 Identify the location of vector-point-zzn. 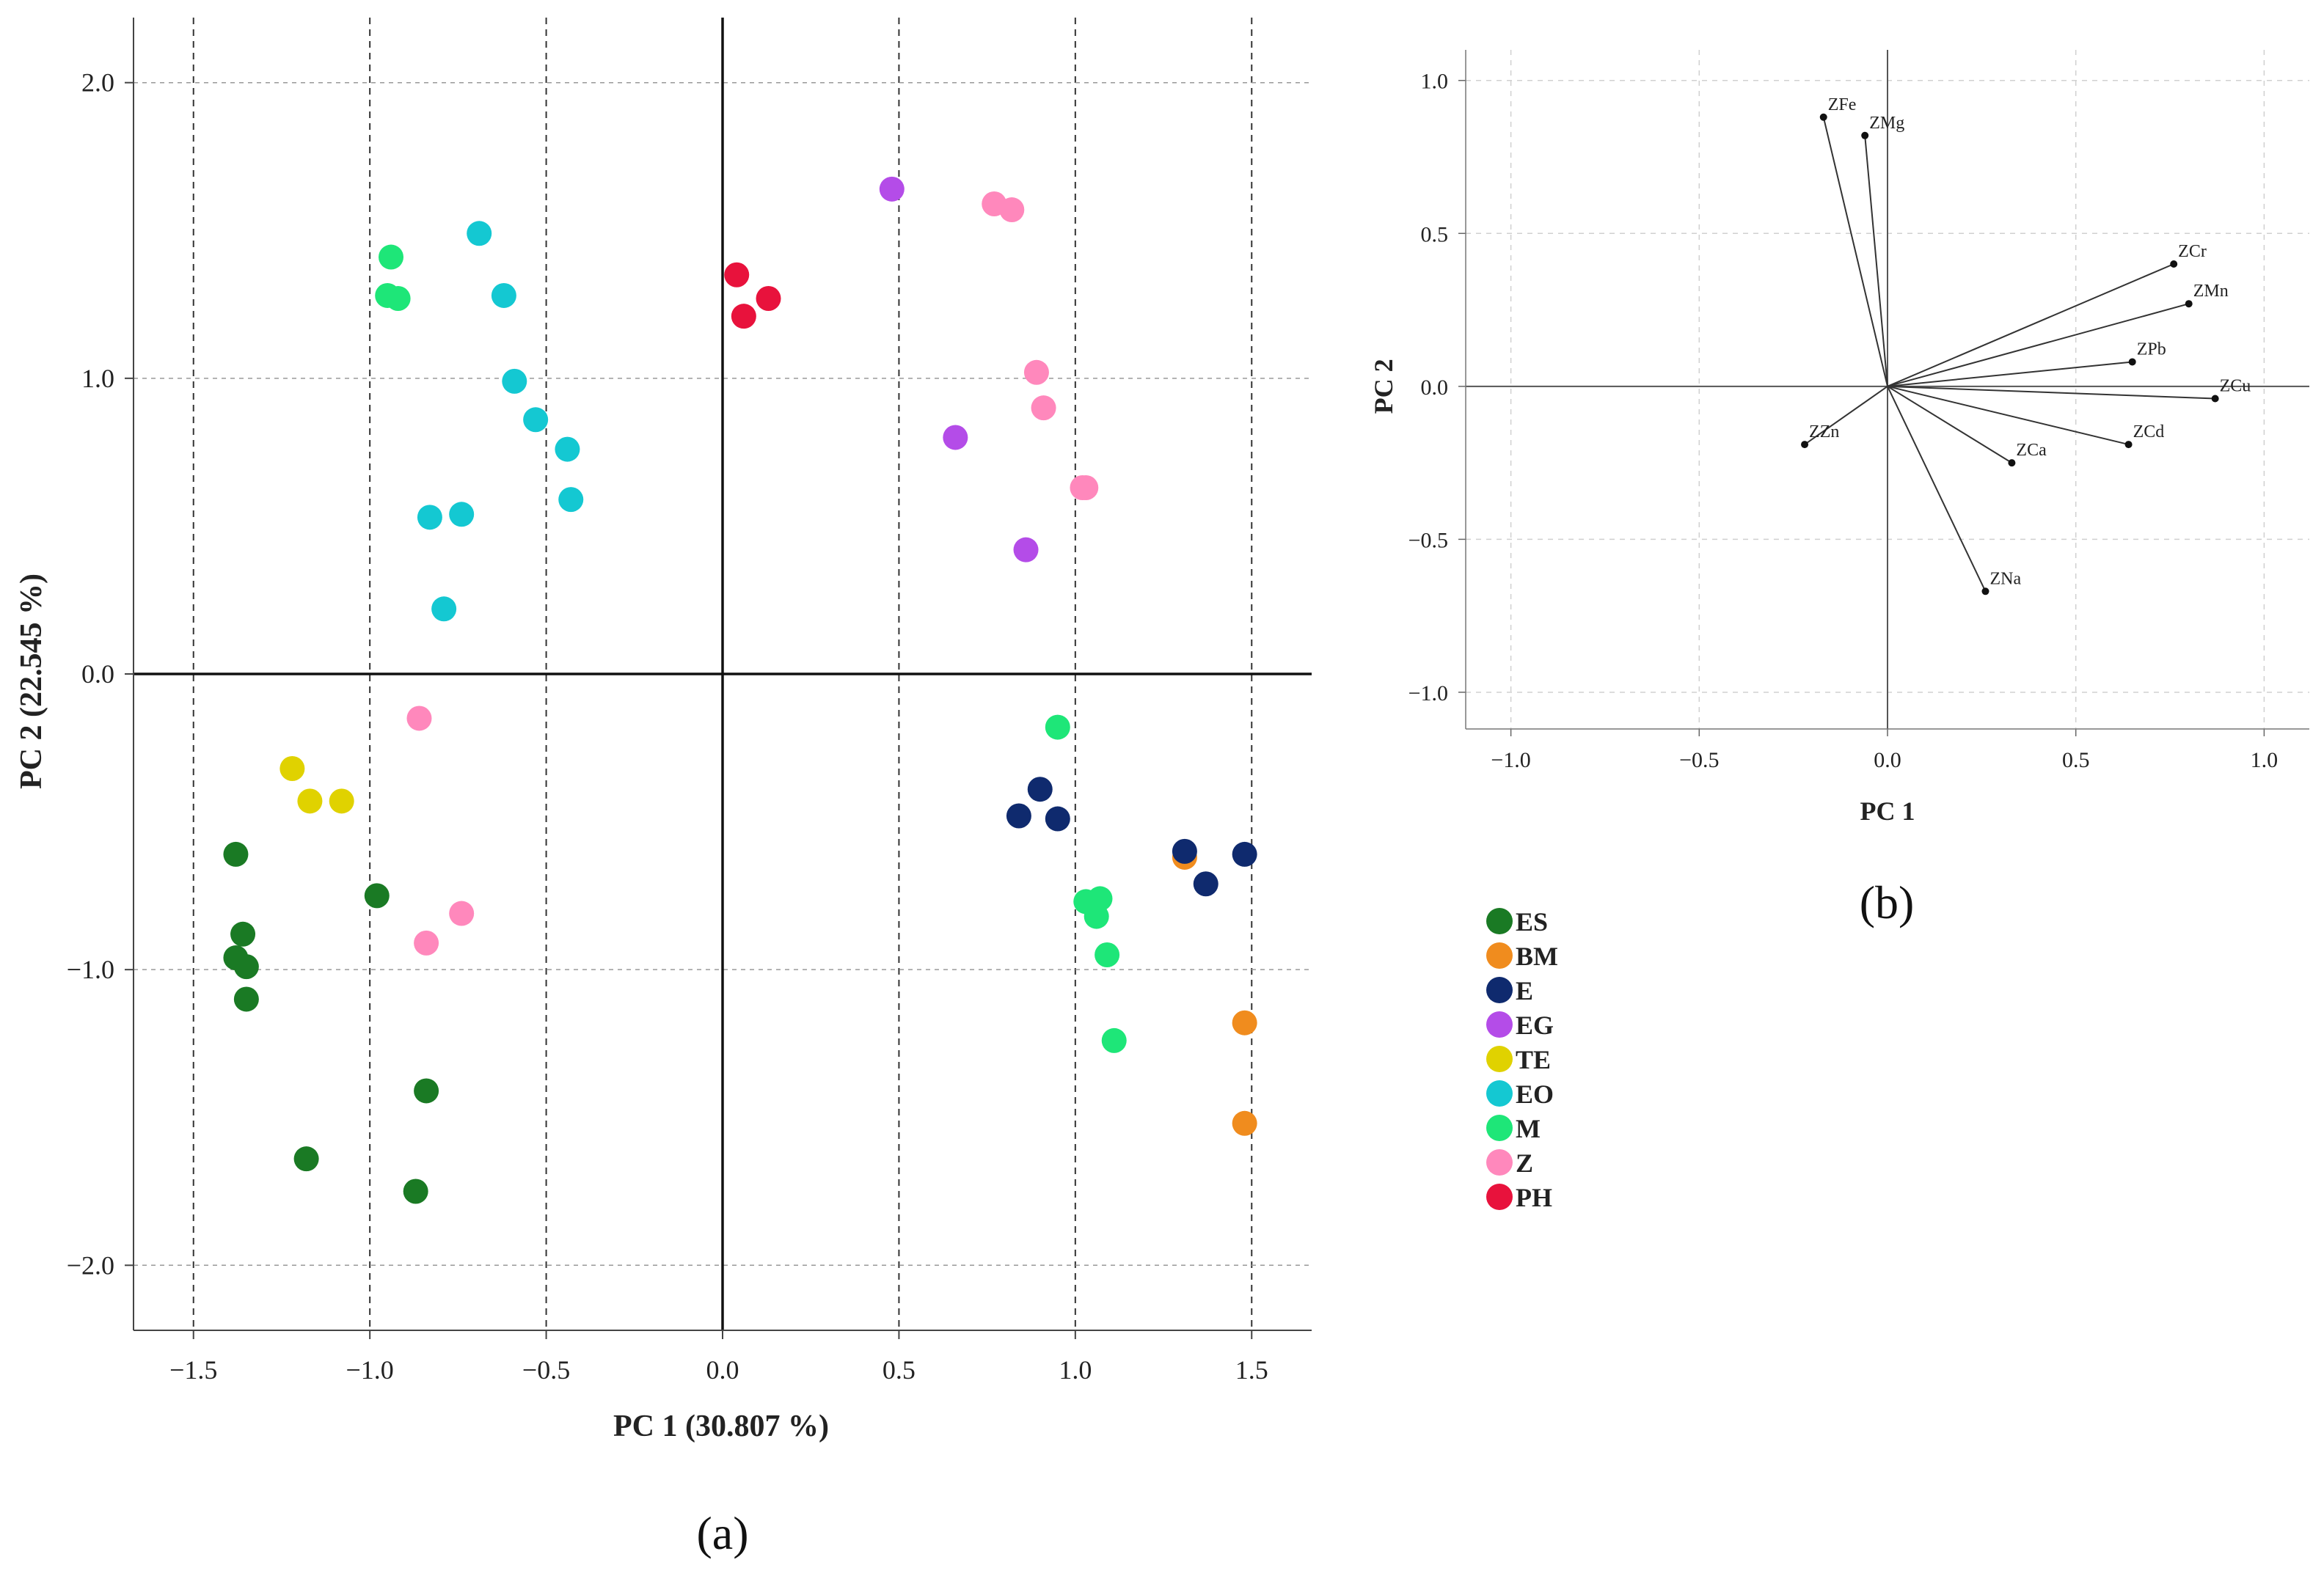
(1805, 445).